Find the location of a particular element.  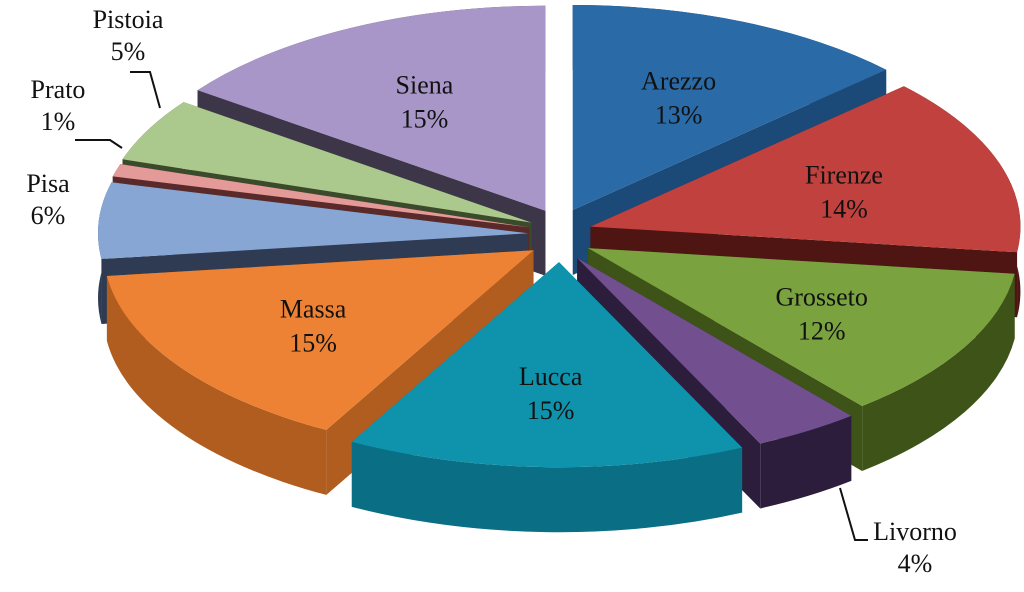

label-name-arezzo: Arezzo is located at coordinates (678, 80).